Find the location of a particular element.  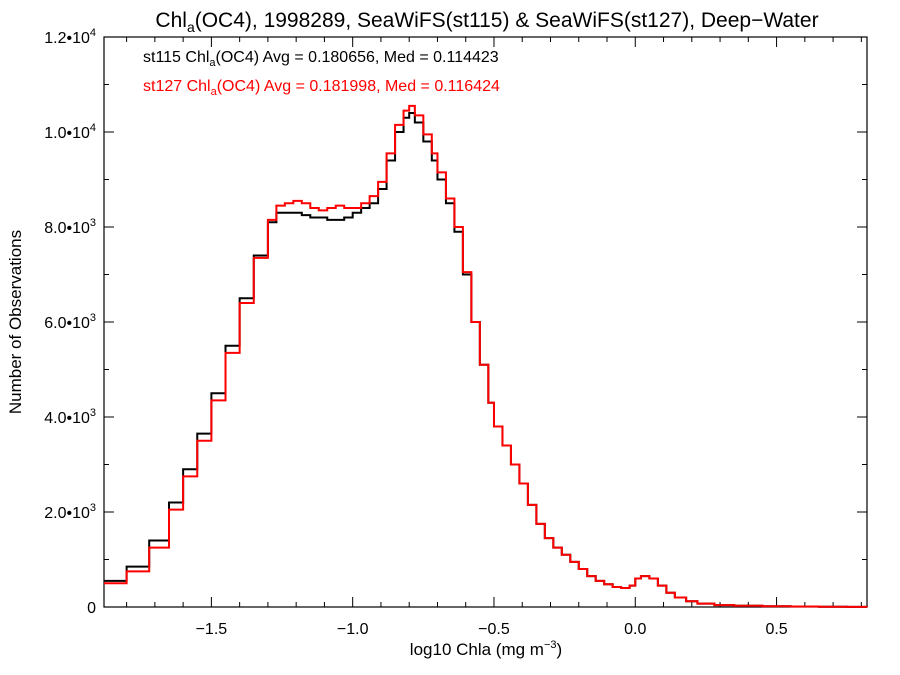

y-tick-label: 8.0•103 is located at coordinates (70, 227).